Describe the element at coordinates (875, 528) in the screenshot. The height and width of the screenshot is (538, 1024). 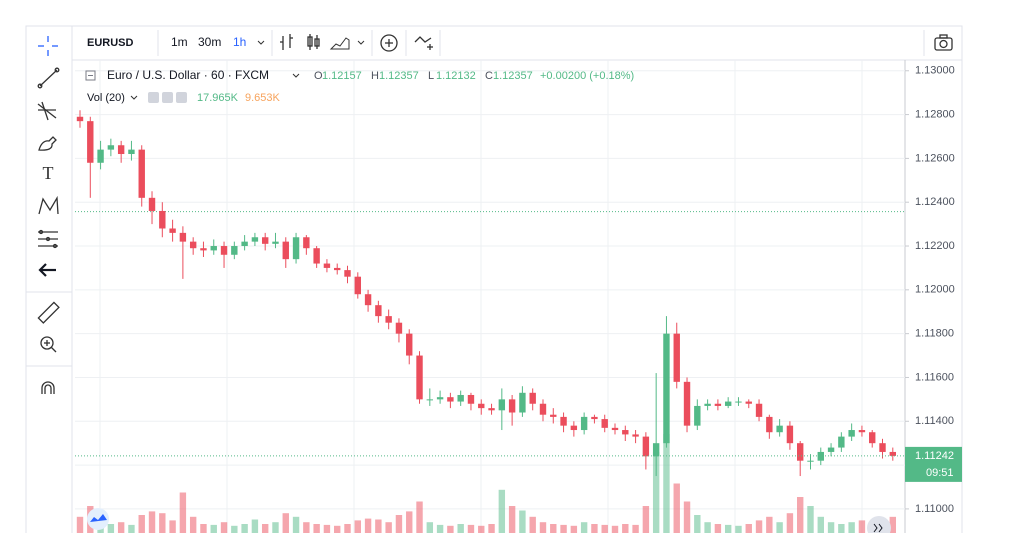
I see `scroll-button` at that location.